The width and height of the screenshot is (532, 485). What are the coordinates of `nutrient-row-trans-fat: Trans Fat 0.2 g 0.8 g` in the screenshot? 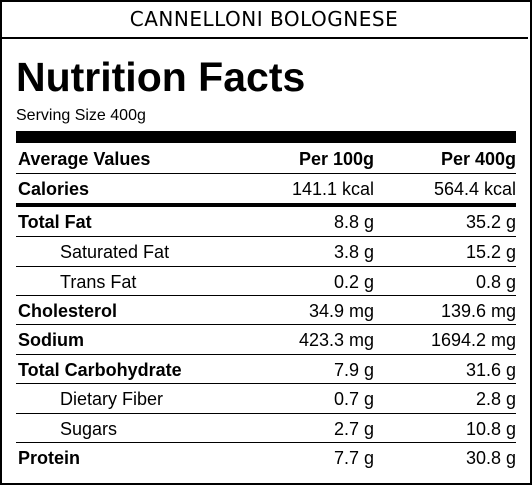 It's located at (266, 281).